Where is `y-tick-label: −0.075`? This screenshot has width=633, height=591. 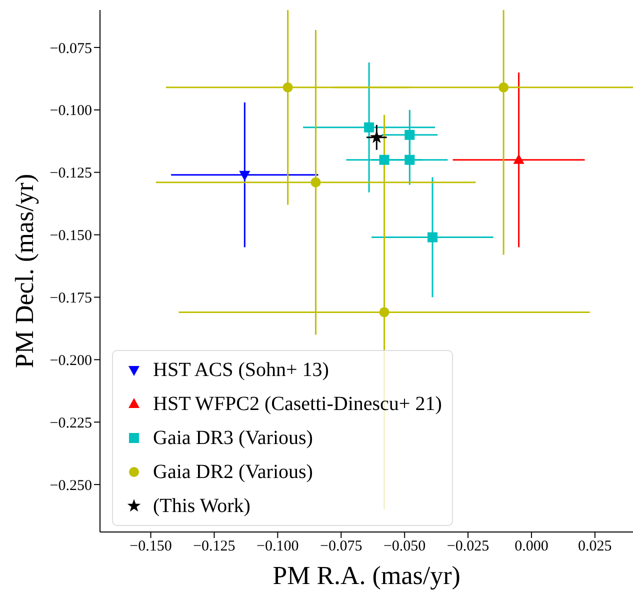
y-tick-label: −0.075 is located at coordinates (71, 48).